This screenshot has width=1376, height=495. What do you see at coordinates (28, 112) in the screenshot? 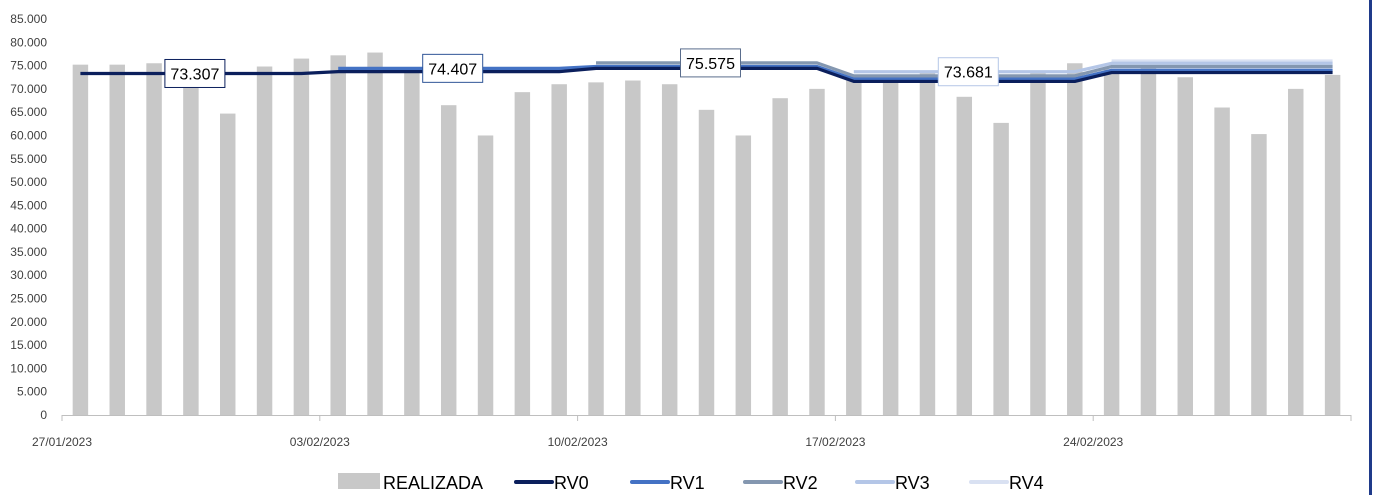
I see `y-tick-label: 65.000` at bounding box center [28, 112].